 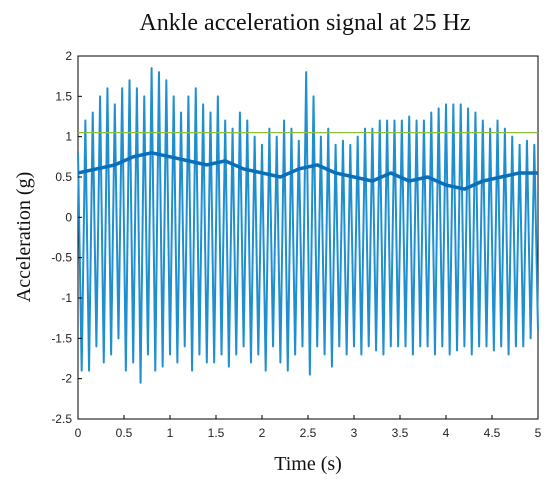 What do you see at coordinates (308, 464) in the screenshot?
I see `x-axis-label: Time (s)` at bounding box center [308, 464].